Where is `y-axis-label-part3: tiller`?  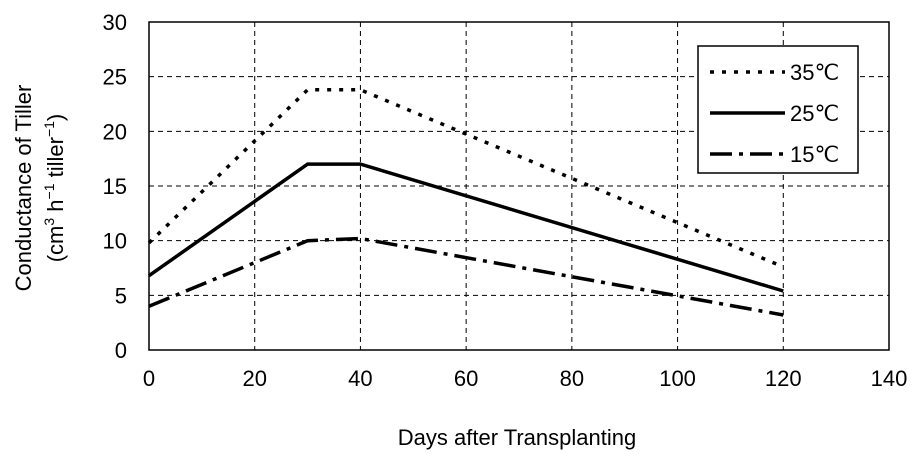
y-axis-label-part3: tiller is located at coordinates (55, 160).